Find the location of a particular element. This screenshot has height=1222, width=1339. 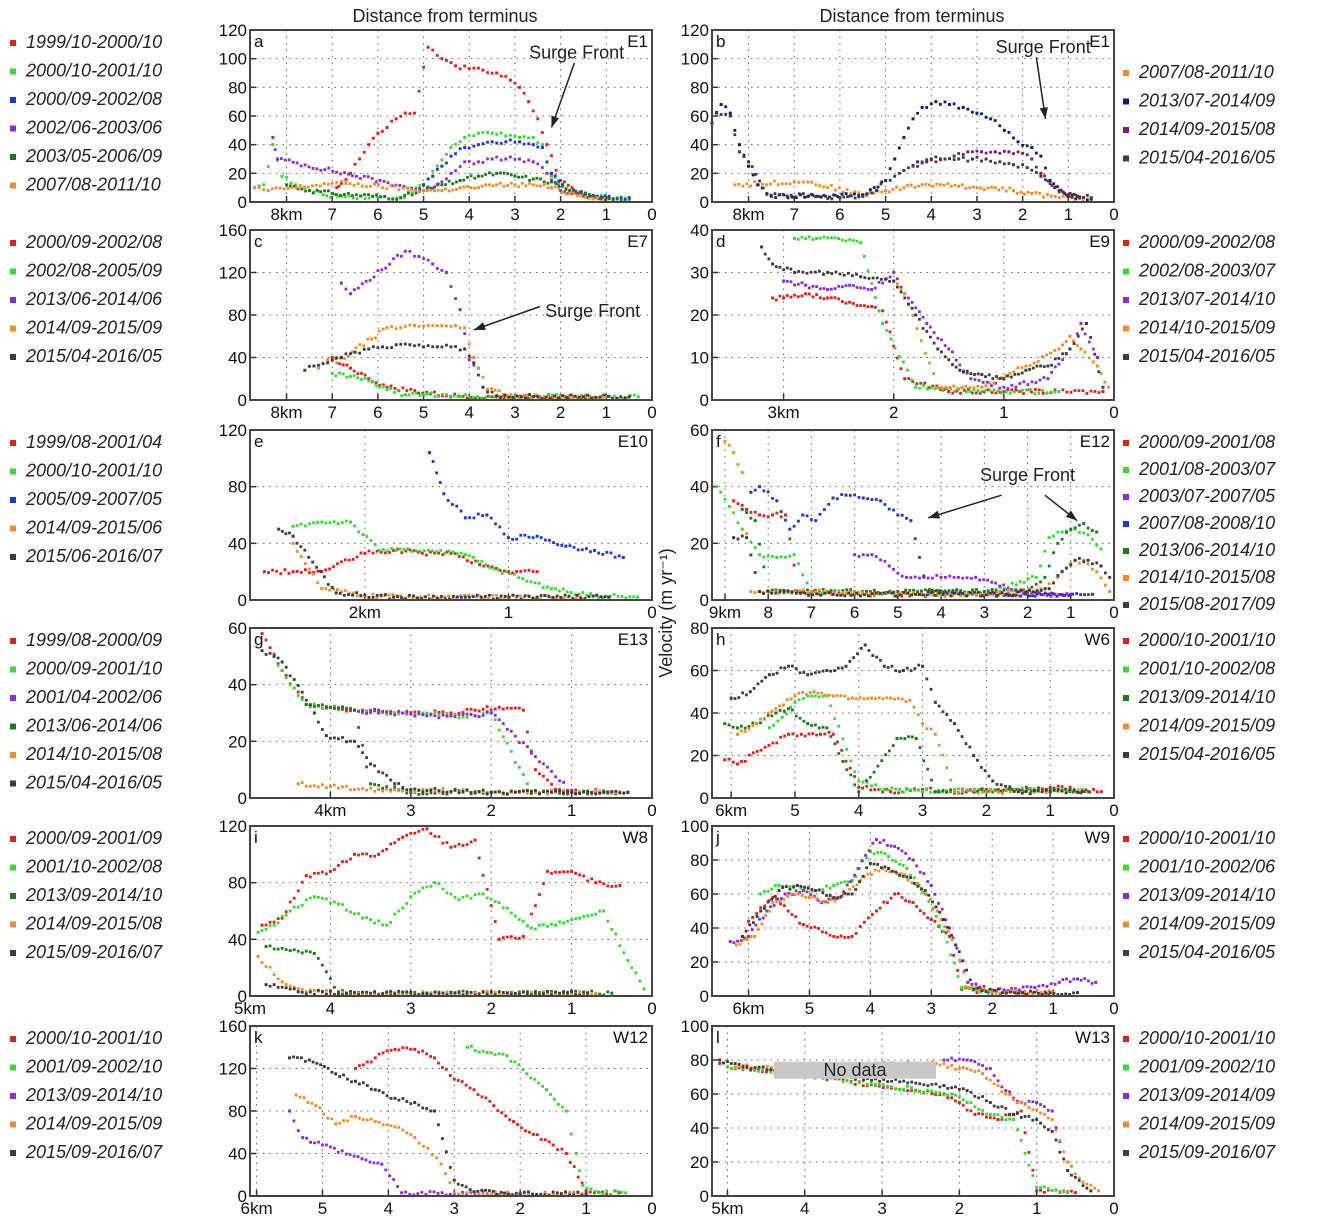

legend-marker is located at coordinates (1126, 443).